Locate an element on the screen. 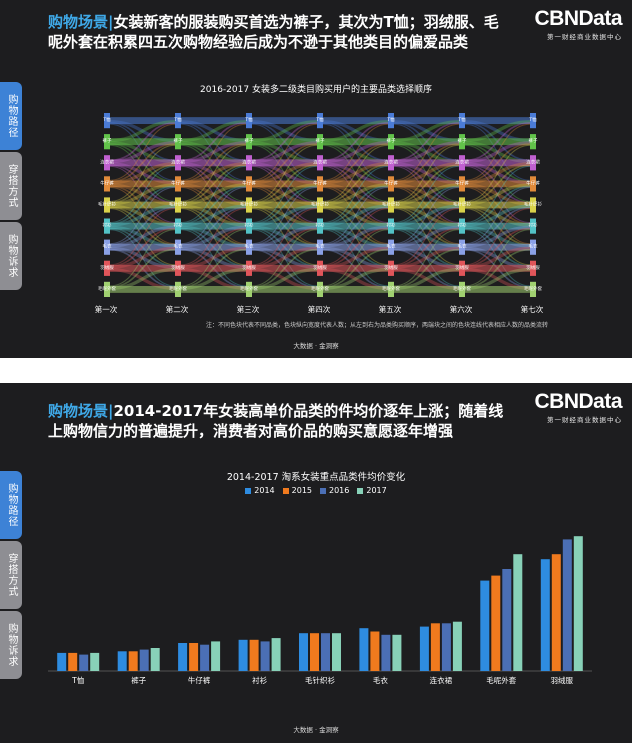 This screenshot has width=632, height=743. bar-2017 is located at coordinates (578, 603).